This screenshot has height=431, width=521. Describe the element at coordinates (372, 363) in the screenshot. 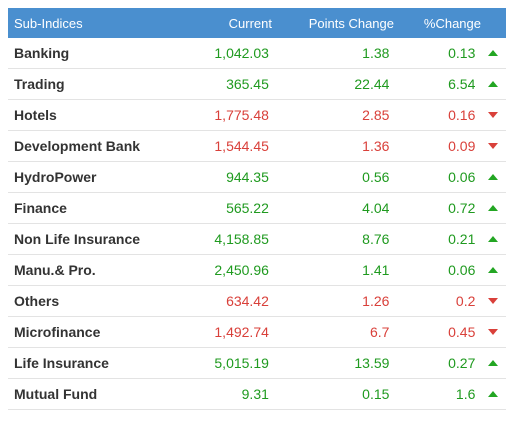

I see `points-change-value: 13.59` at that location.